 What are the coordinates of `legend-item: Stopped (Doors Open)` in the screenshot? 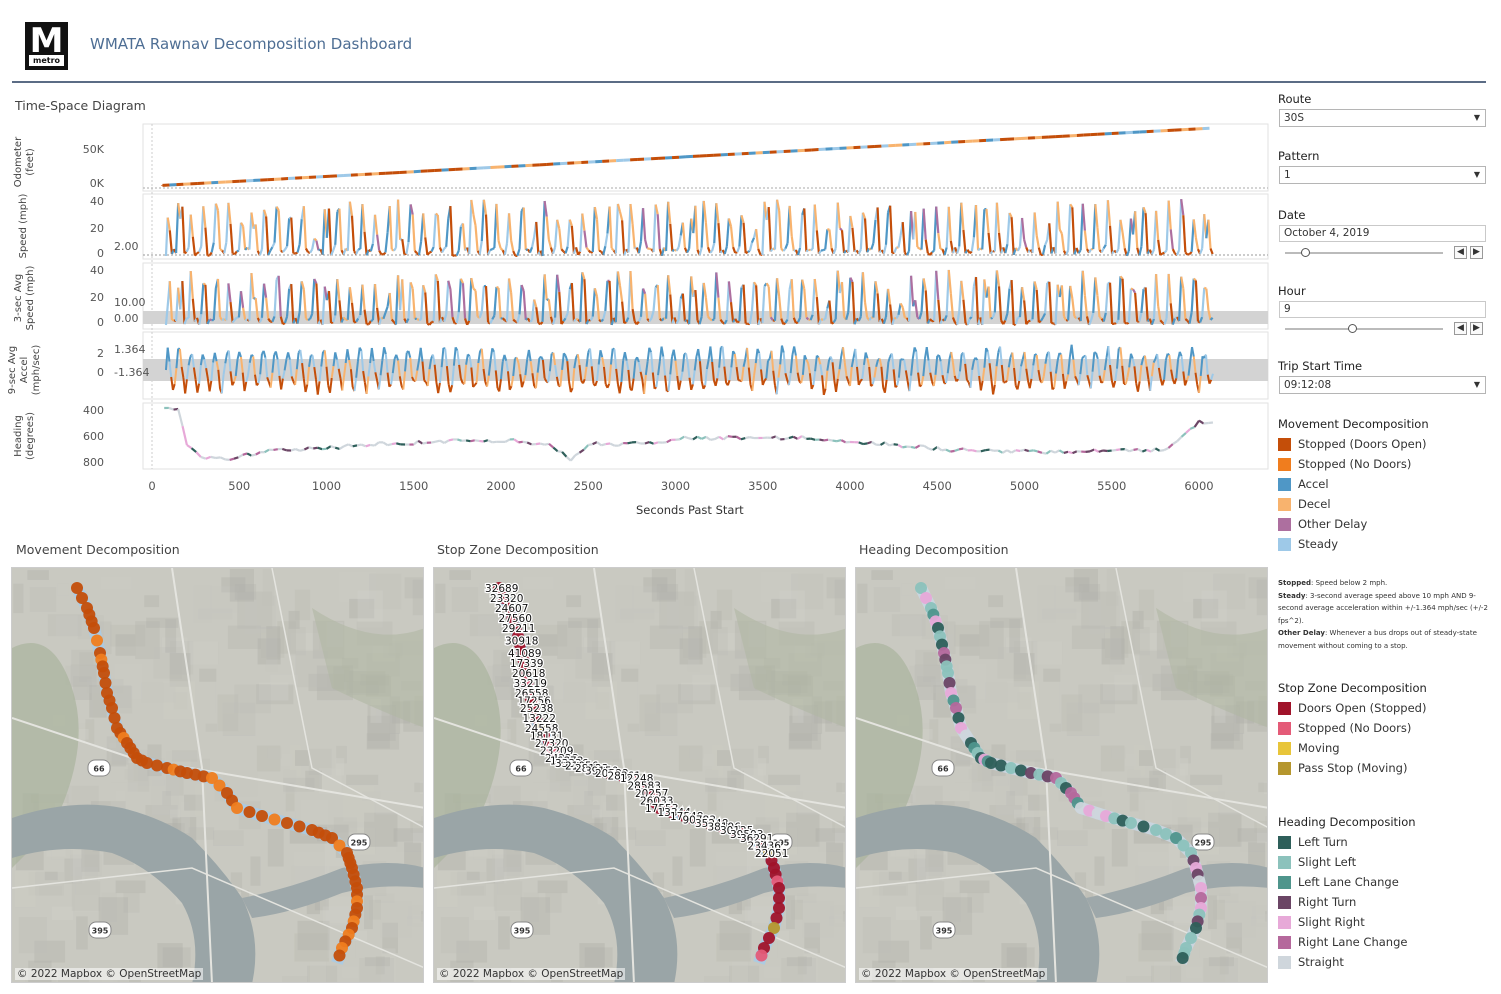 It's located at (1385, 444).